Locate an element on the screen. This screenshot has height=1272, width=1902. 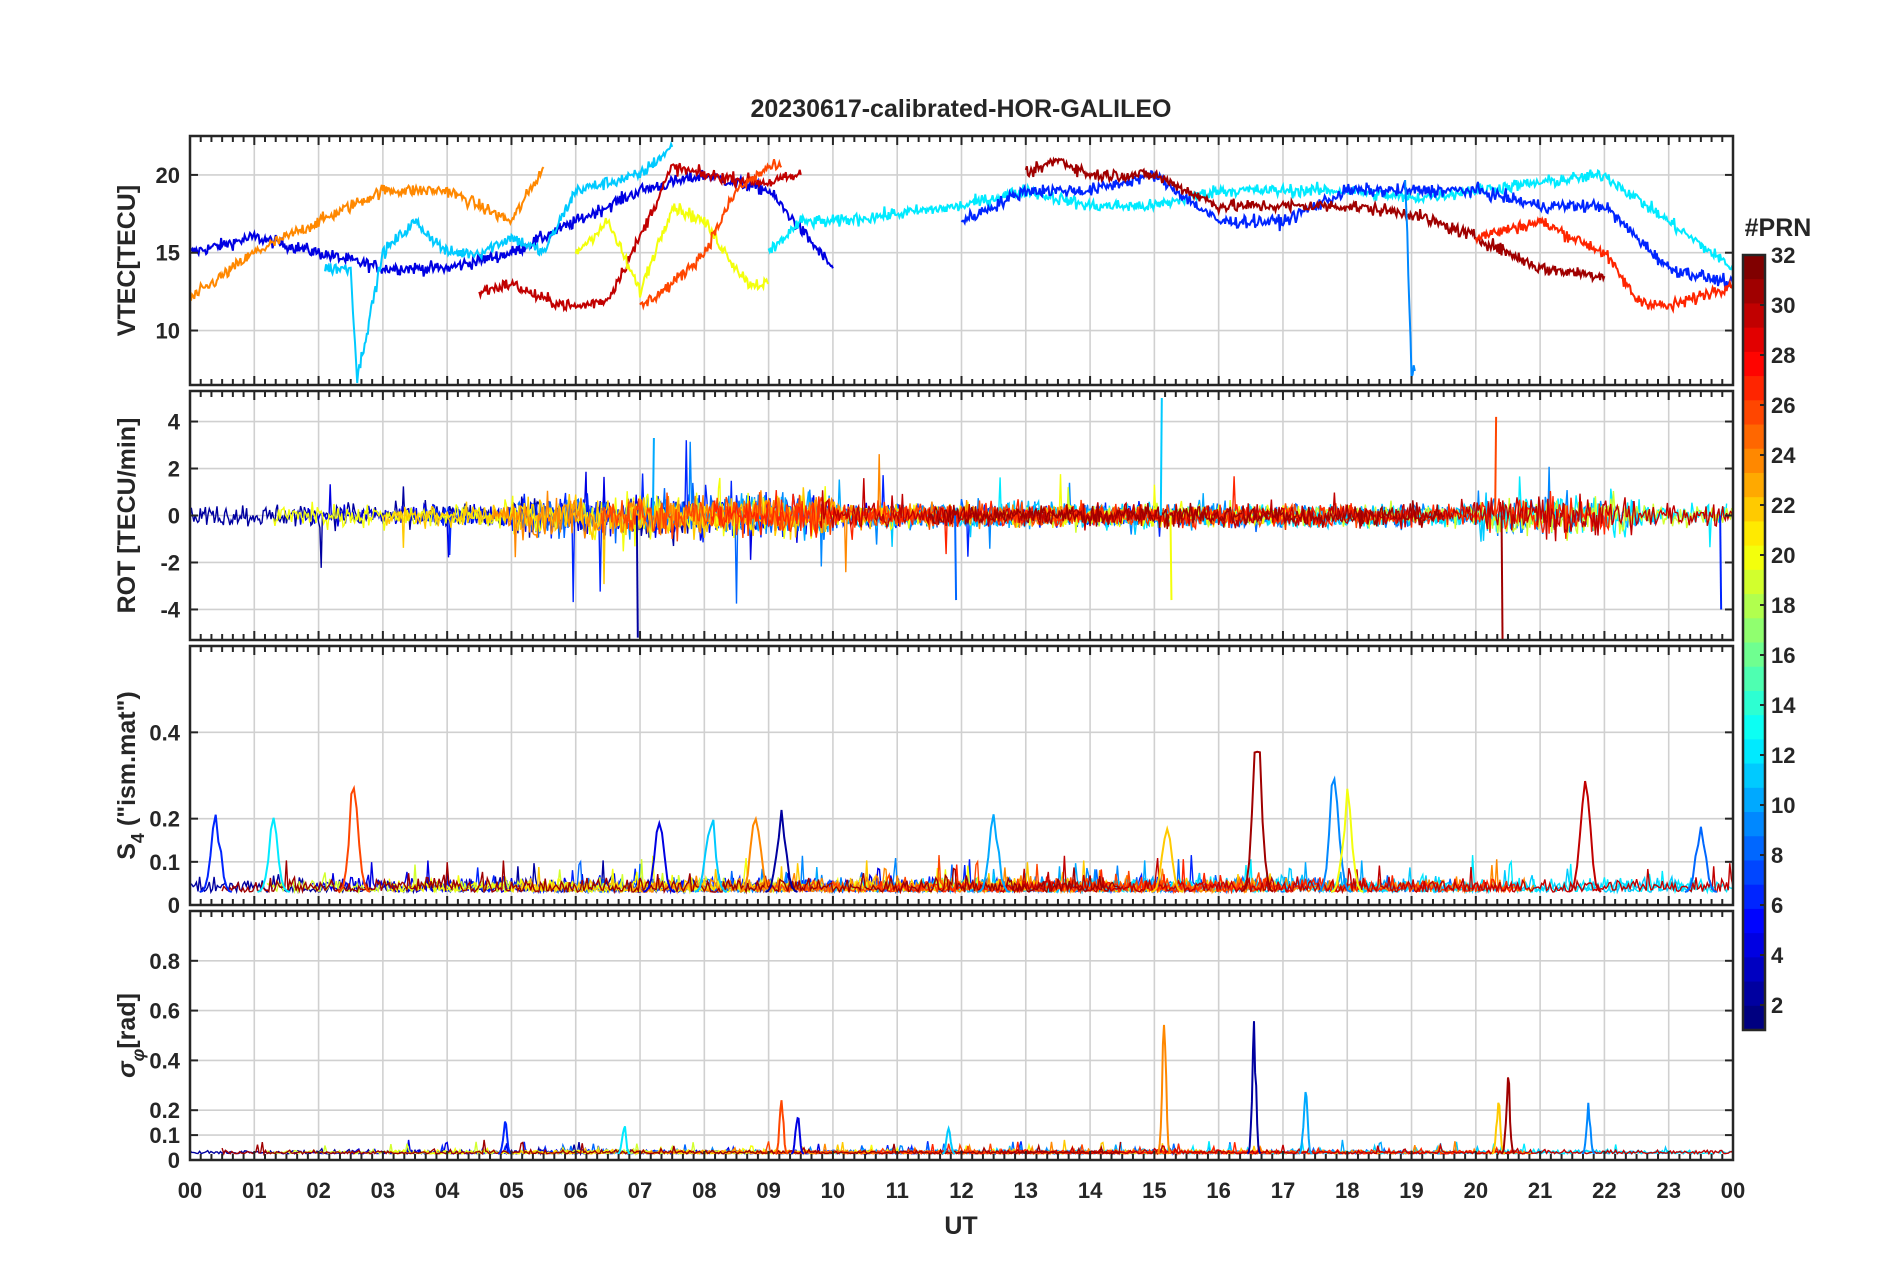
y-axis-label: ROT [TECU/min] is located at coordinates (127, 516).